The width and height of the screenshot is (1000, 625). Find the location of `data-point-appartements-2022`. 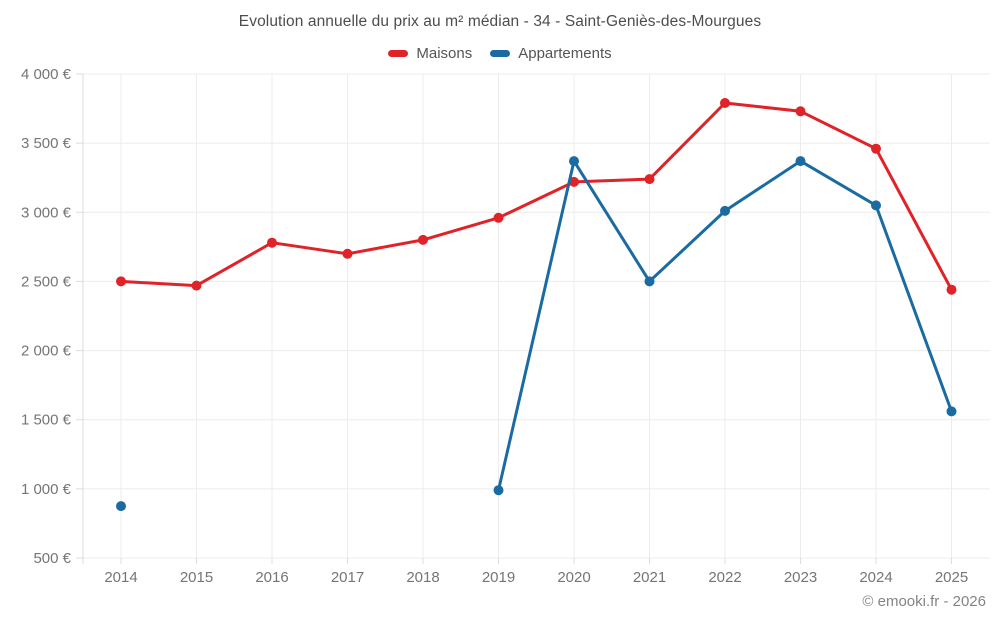

data-point-appartements-2022 is located at coordinates (725, 210).